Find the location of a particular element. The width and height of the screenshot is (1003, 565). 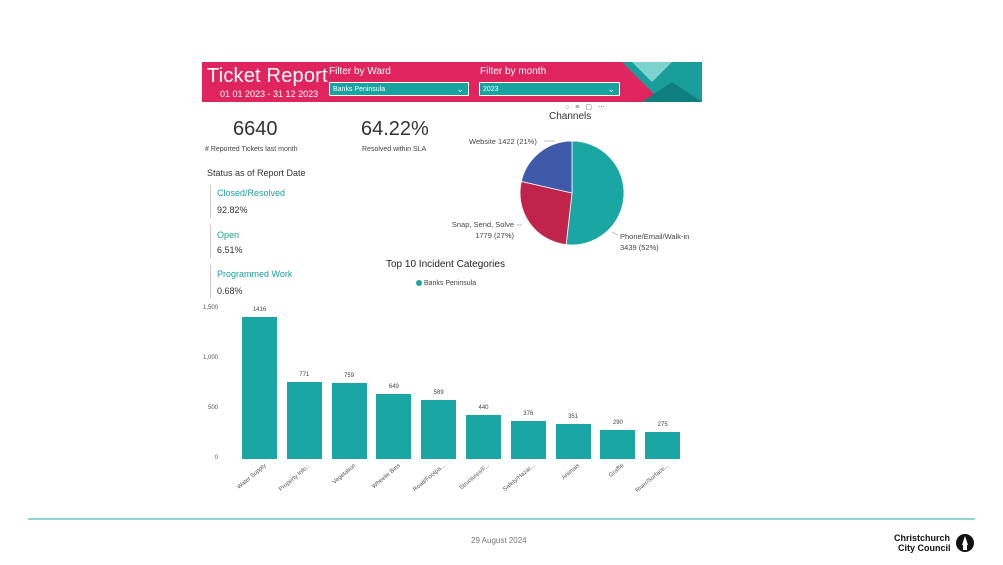

footer-divider is located at coordinates (501, 519).